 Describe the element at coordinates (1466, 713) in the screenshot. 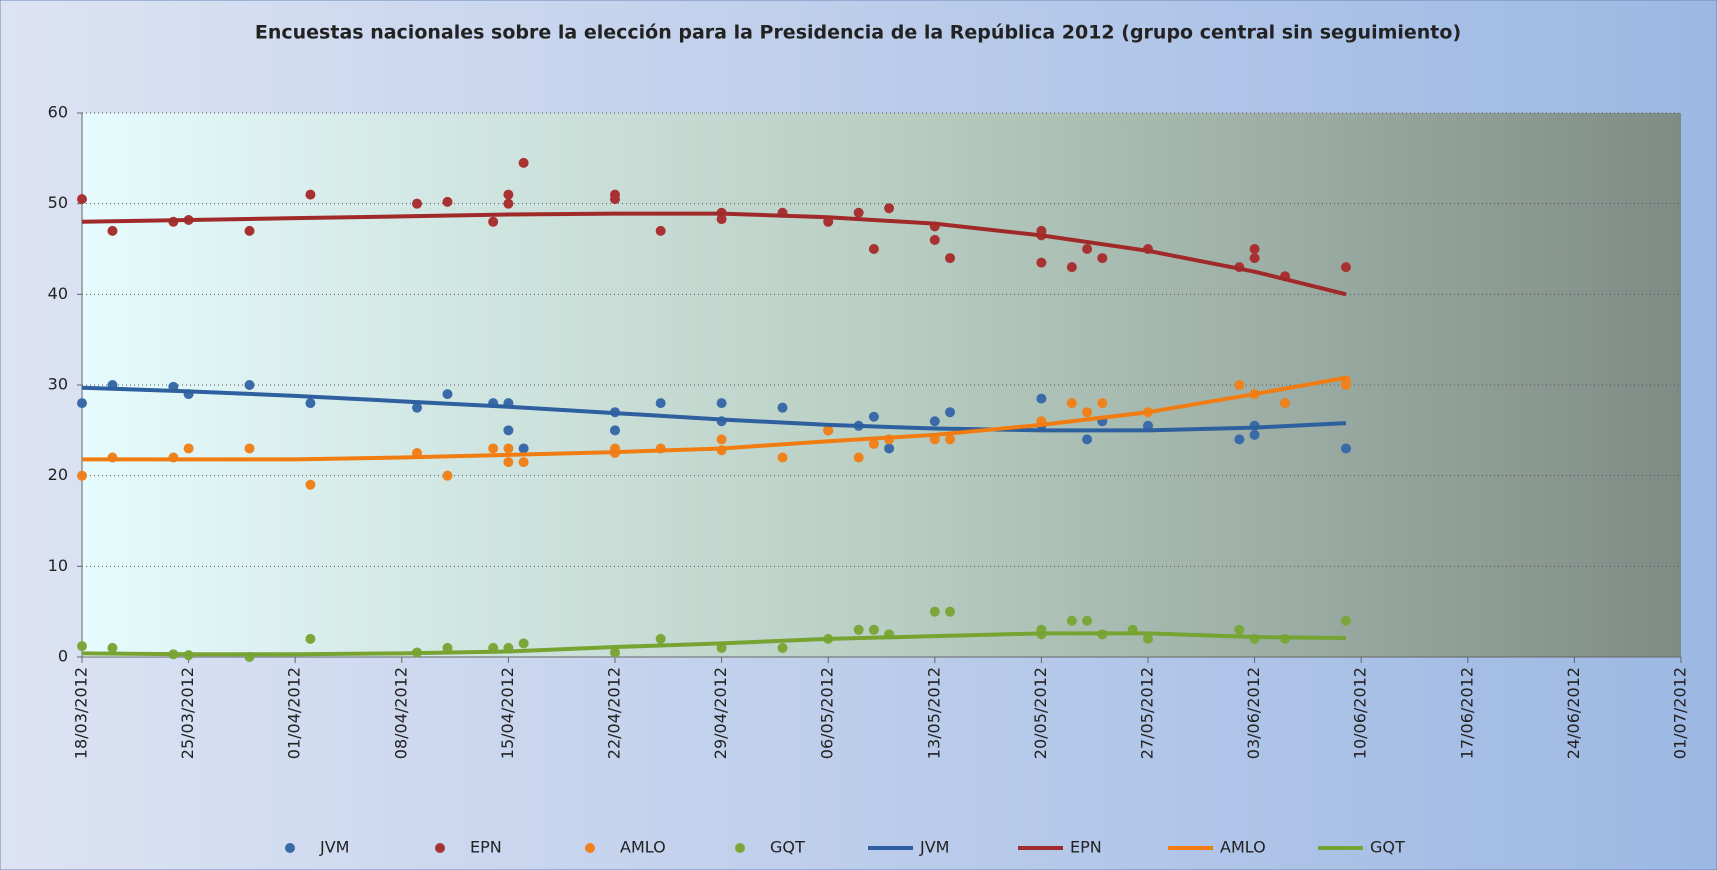

I see `x-tick-label: 17/06/2012` at that location.